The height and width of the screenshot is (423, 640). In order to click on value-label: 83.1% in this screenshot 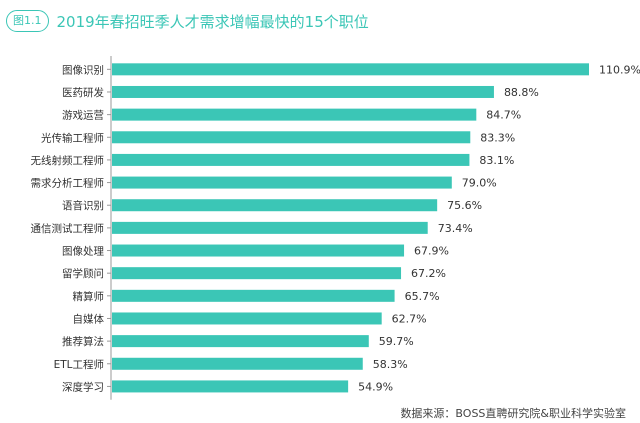, I will do `click(496, 160)`.